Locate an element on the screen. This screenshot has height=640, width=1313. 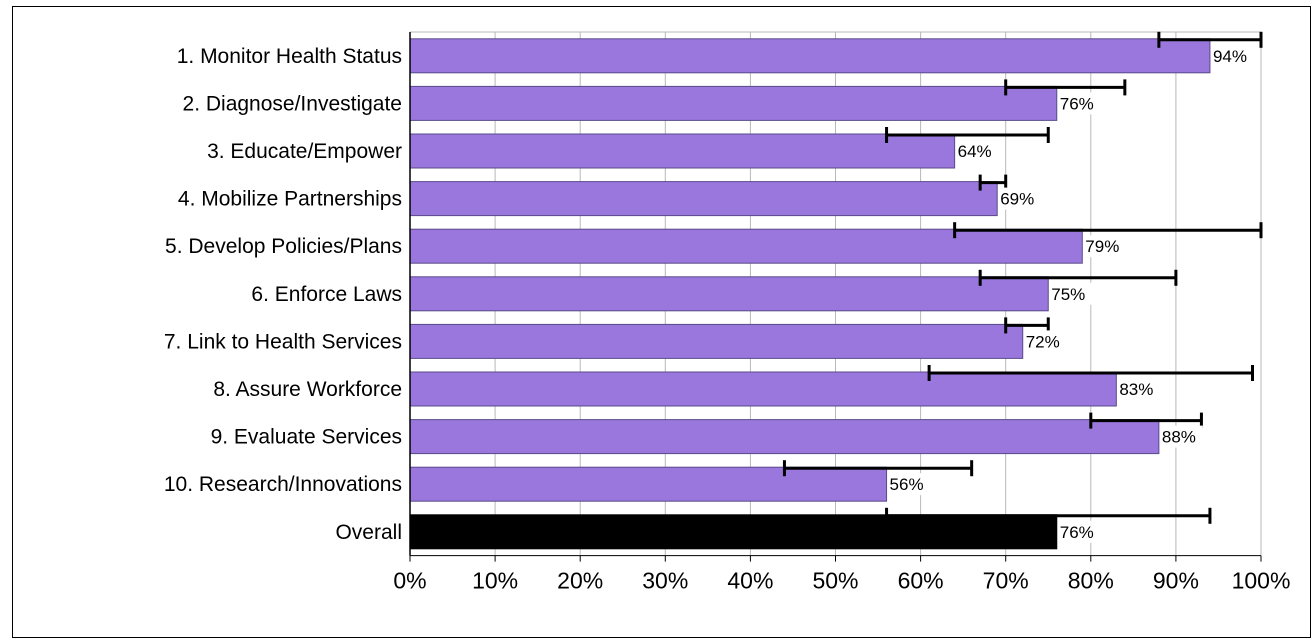
x-tick-label: 30% is located at coordinates (665, 581).